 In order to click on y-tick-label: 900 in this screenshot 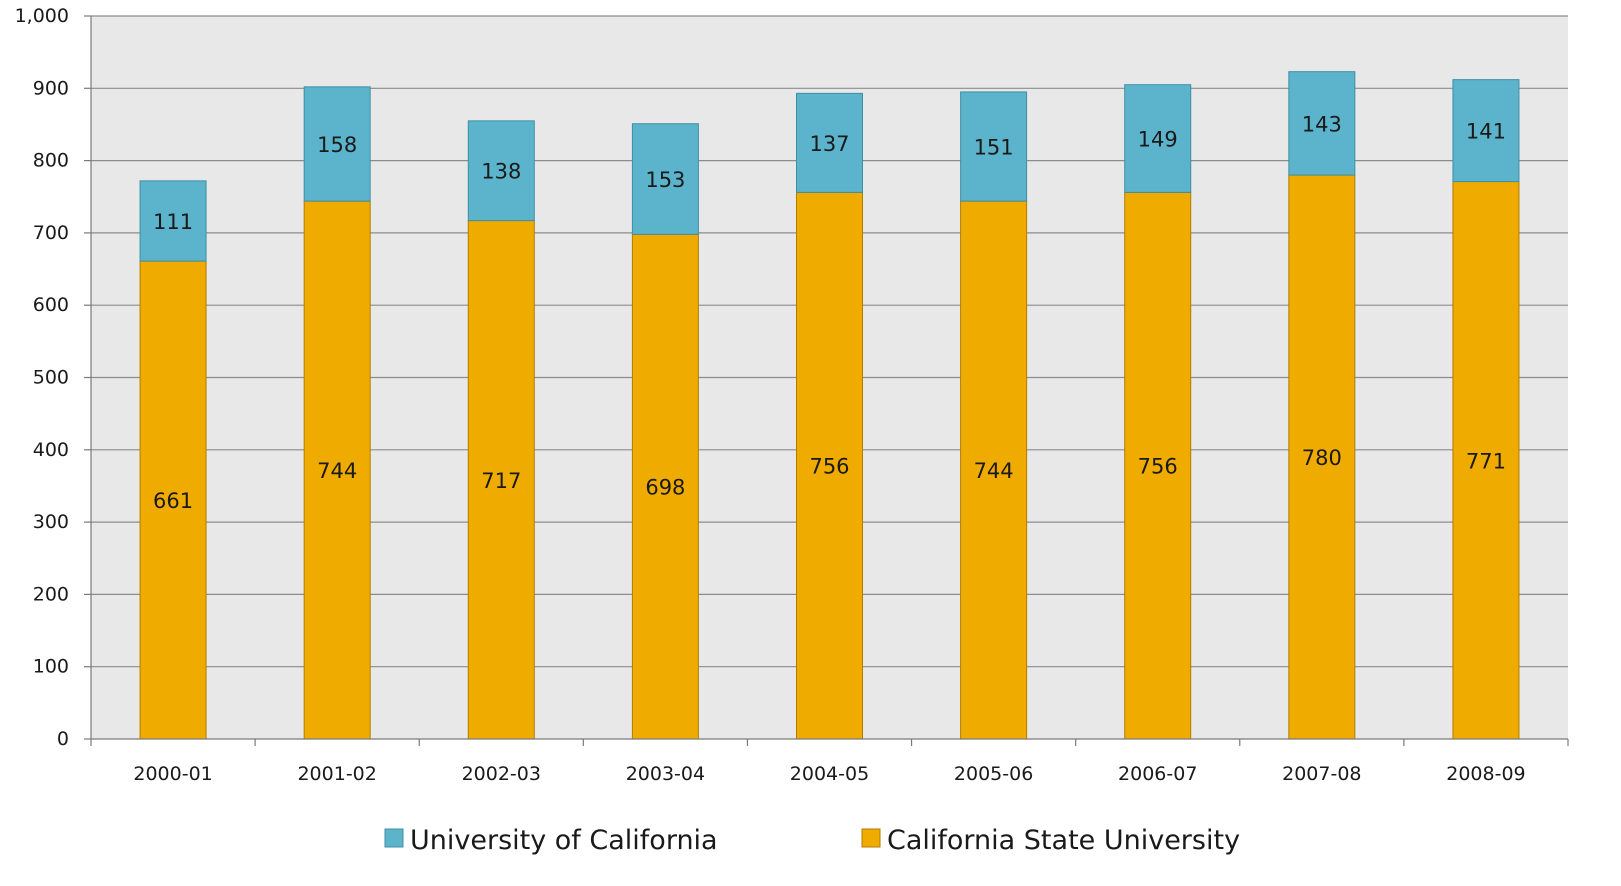, I will do `click(51, 88)`.